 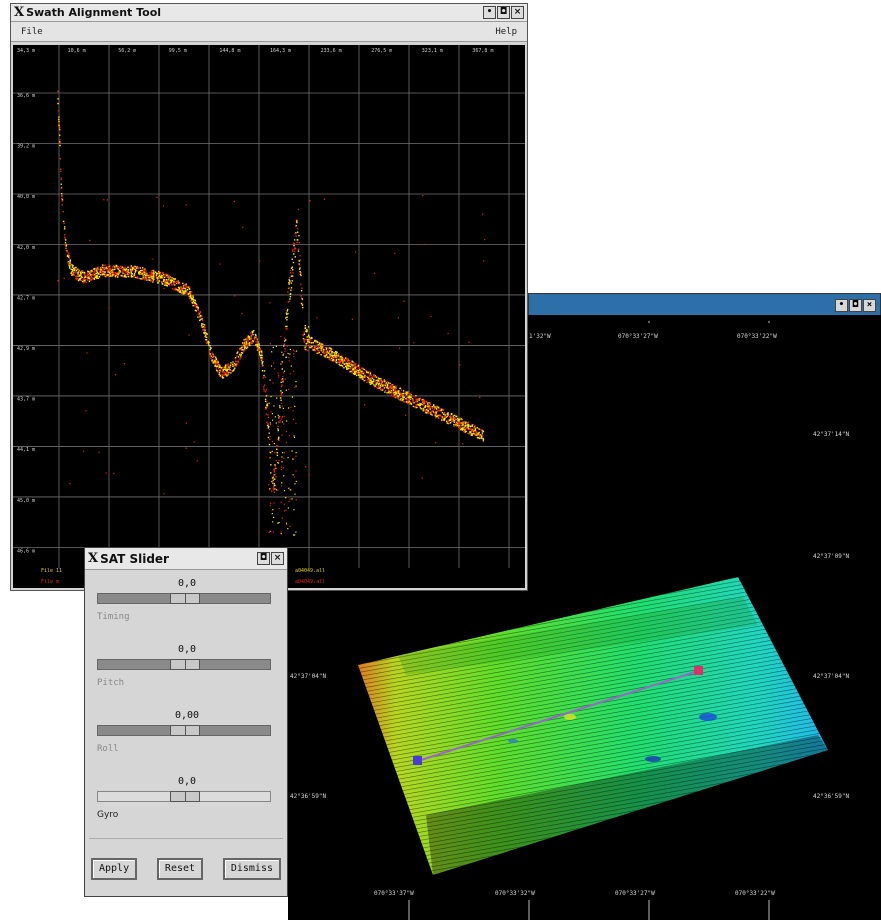 What do you see at coordinates (280, 51) in the screenshot?
I see `x-tick-label: 164,3 m` at bounding box center [280, 51].